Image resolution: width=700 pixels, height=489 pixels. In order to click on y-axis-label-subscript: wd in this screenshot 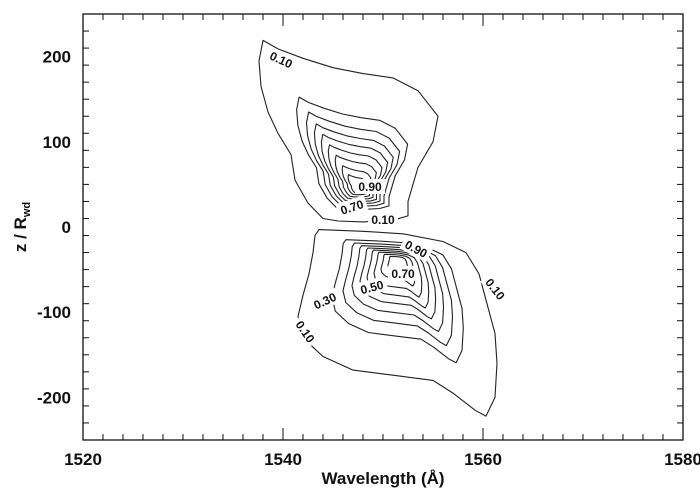, I will do `click(27, 210)`.